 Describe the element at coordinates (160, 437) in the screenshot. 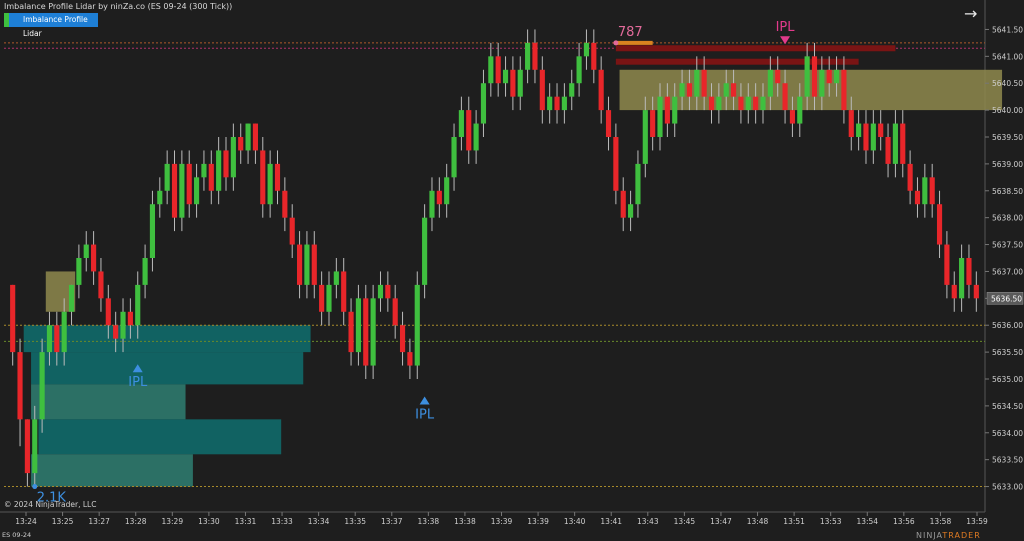

I see `profile-box` at that location.